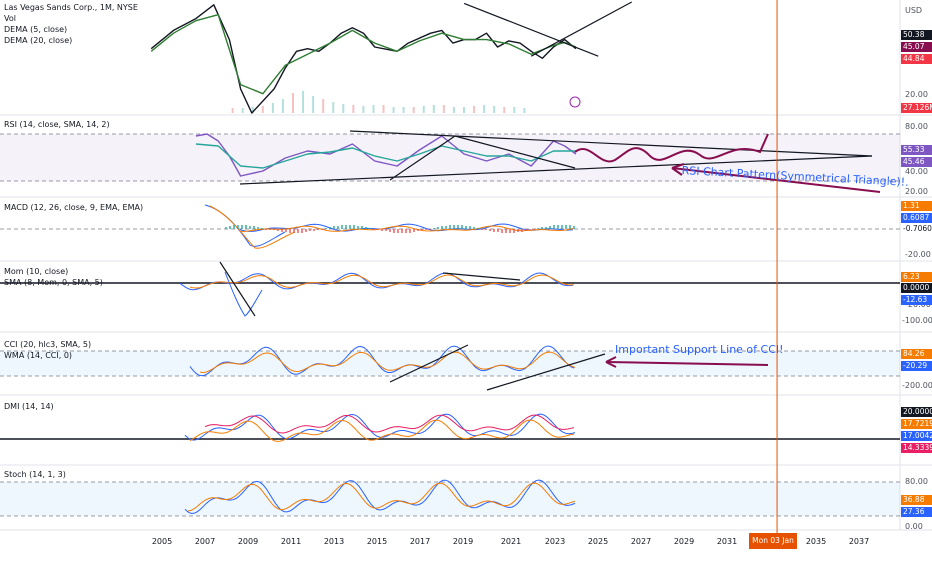  I want to click on rsi-resistance-trendline, so click(611, 143).